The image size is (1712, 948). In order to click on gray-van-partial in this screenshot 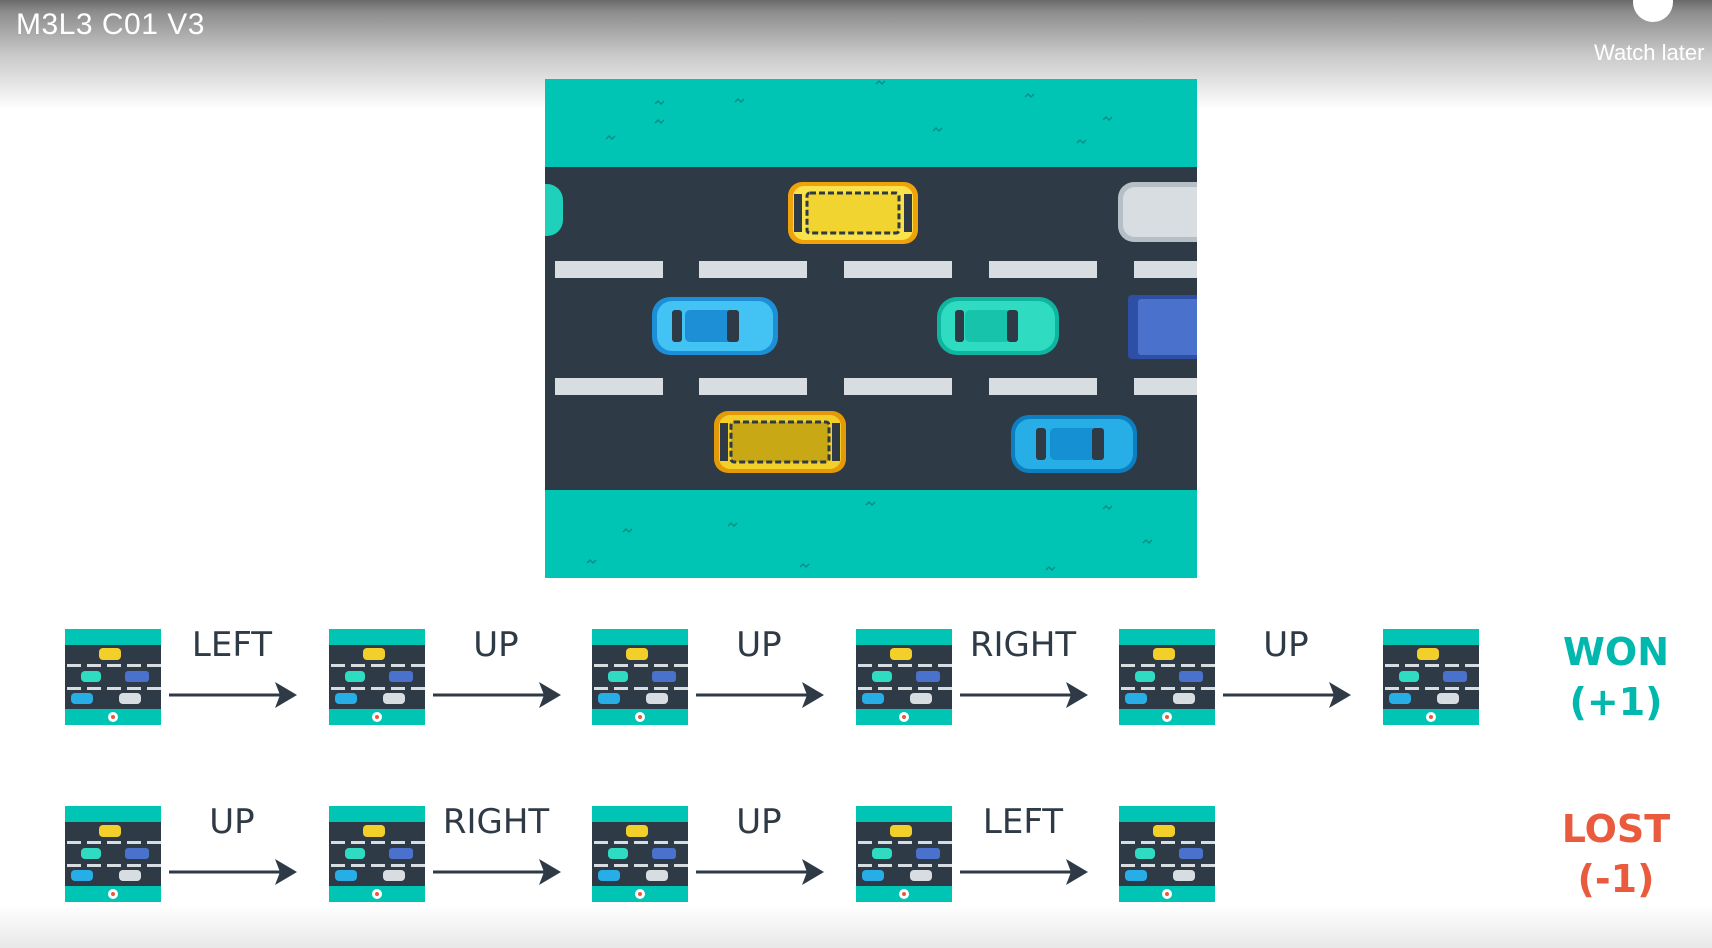, I will do `click(1157, 212)`.